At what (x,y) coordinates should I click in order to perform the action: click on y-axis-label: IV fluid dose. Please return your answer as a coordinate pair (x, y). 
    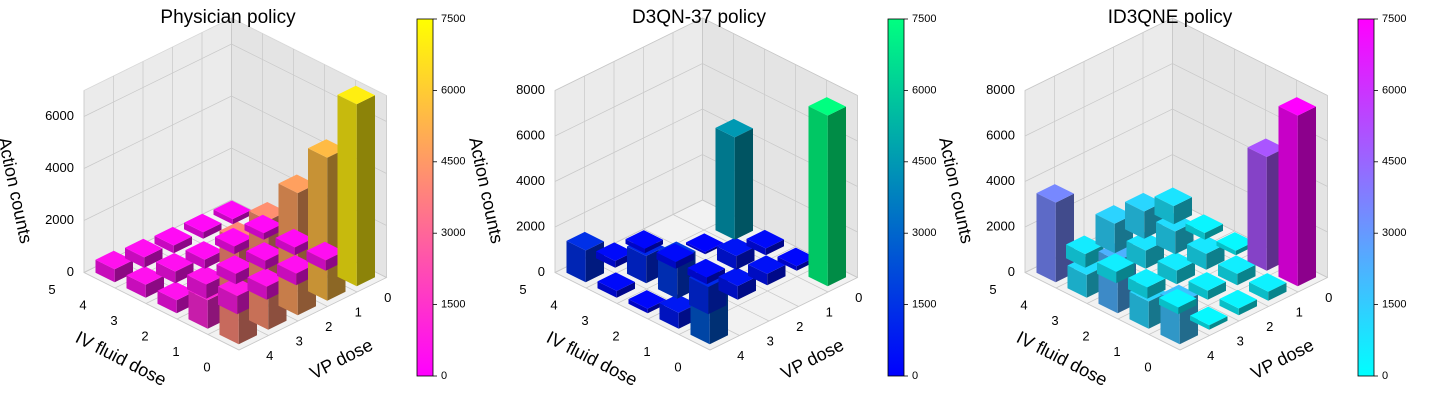
    Looking at the image, I should click on (1061, 358).